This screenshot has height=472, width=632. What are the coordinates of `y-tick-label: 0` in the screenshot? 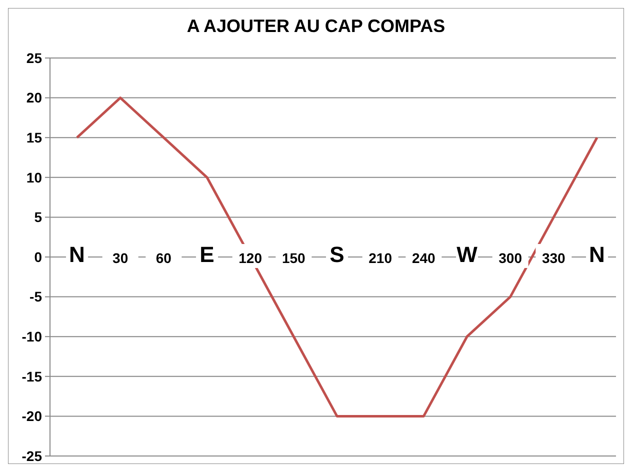 It's located at (38, 256).